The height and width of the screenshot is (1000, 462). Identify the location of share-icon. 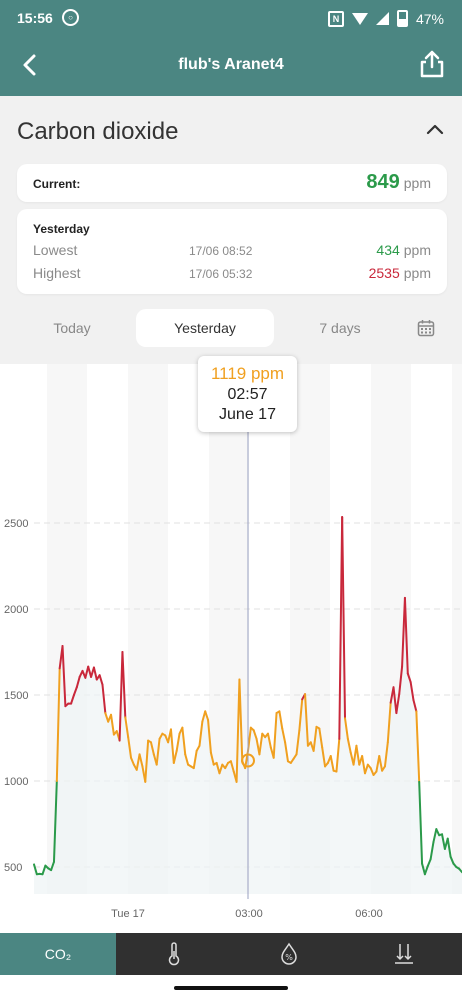
(432, 64).